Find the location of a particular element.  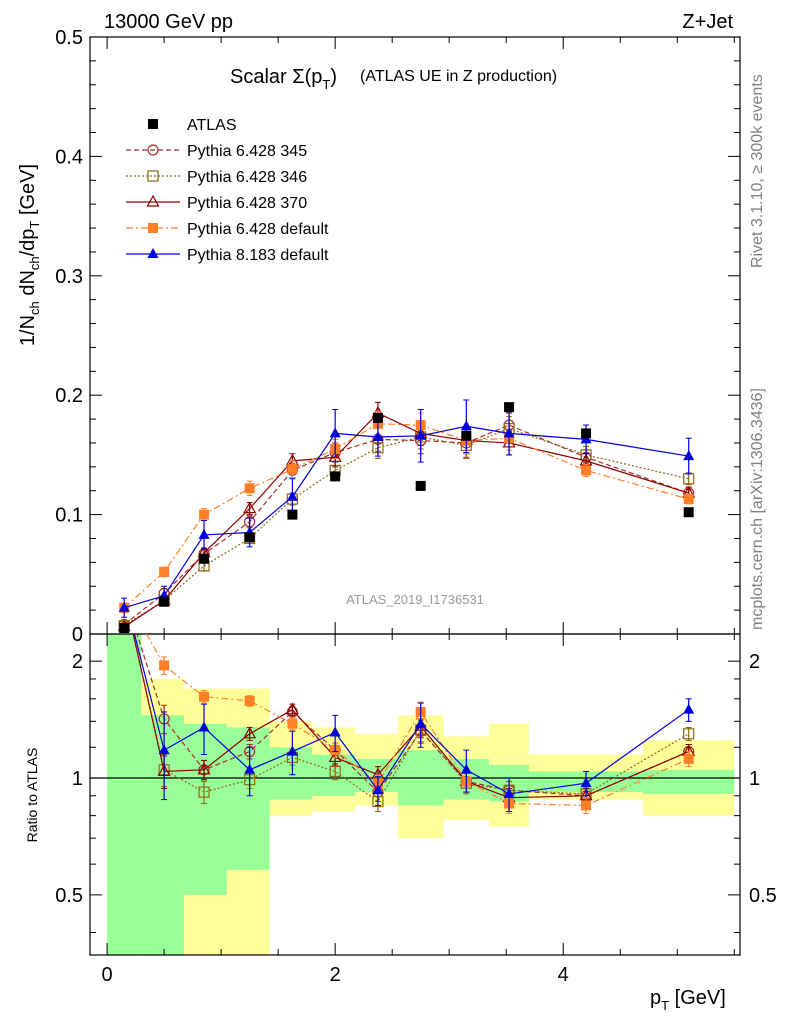

legend-label-pythia-6-428-default: Pythia 6.428 default is located at coordinates (258, 229).